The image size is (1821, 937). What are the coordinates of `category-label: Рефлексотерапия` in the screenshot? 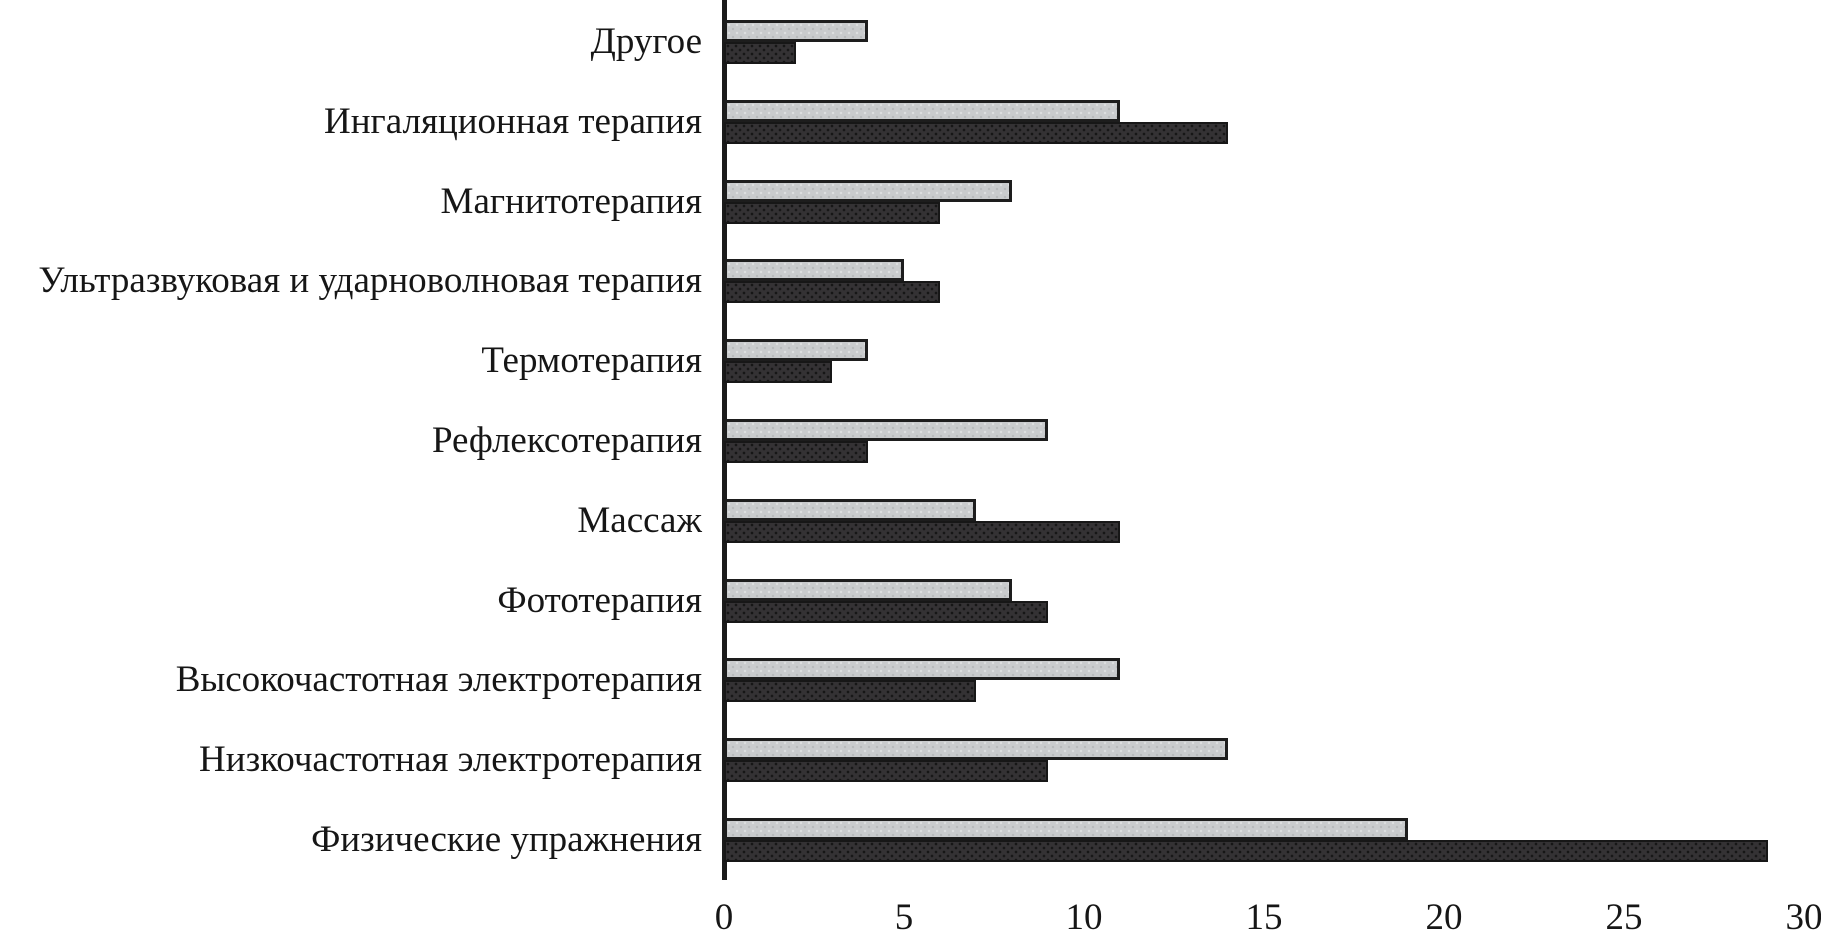 It's located at (566, 440).